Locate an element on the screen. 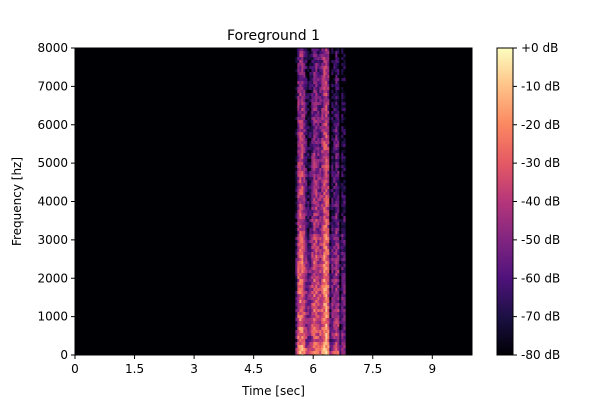 Image resolution: width=600 pixels, height=400 pixels. y-tick-label: 5000 is located at coordinates (52, 163).